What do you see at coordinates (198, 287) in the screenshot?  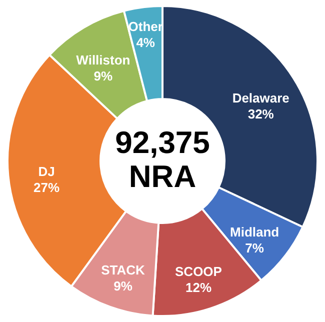 I see `data-label: 12%` at bounding box center [198, 287].